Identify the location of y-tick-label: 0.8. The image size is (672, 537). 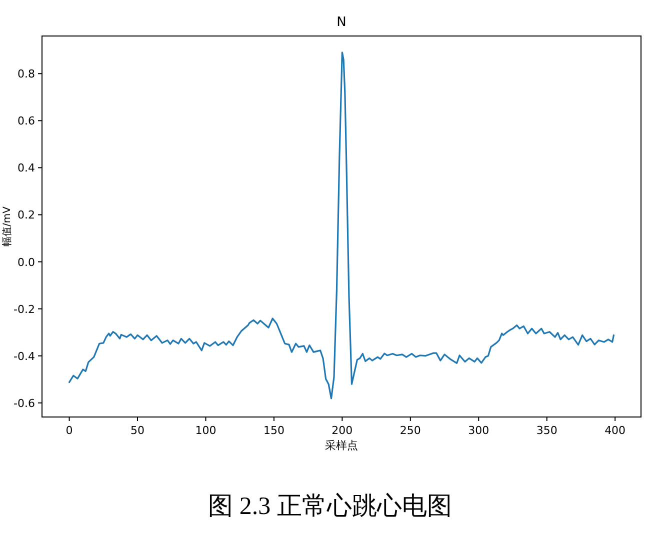
(26, 74).